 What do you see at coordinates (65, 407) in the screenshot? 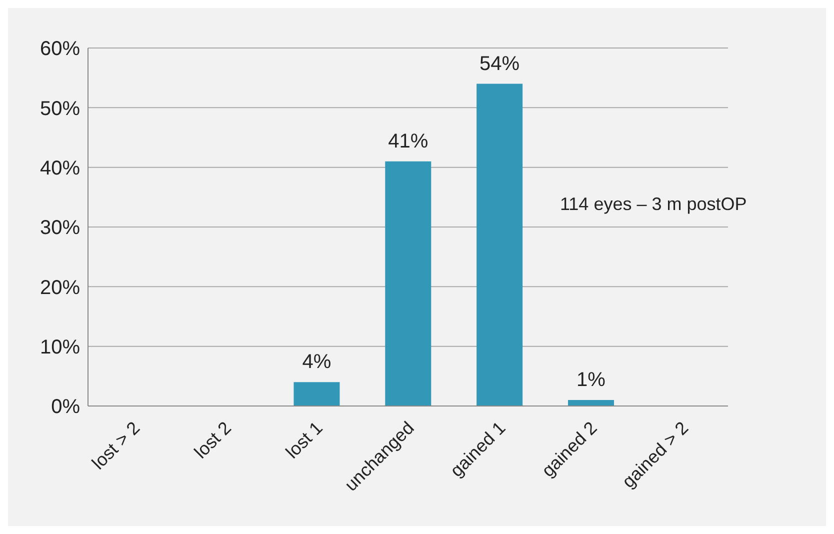
I see `y-tick-label: 0%` at bounding box center [65, 407].